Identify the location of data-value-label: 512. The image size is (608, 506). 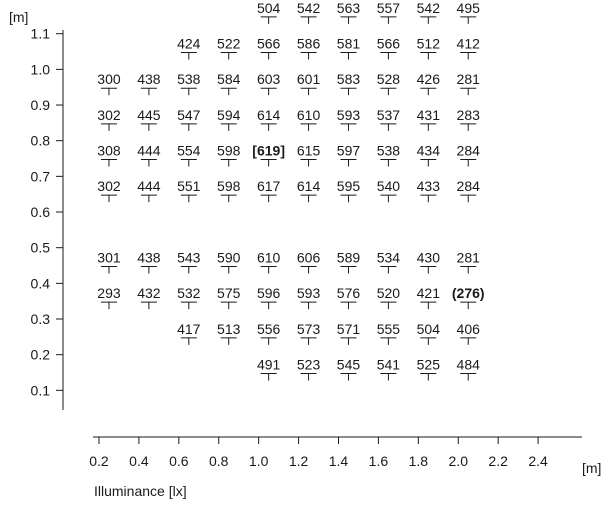
(429, 44).